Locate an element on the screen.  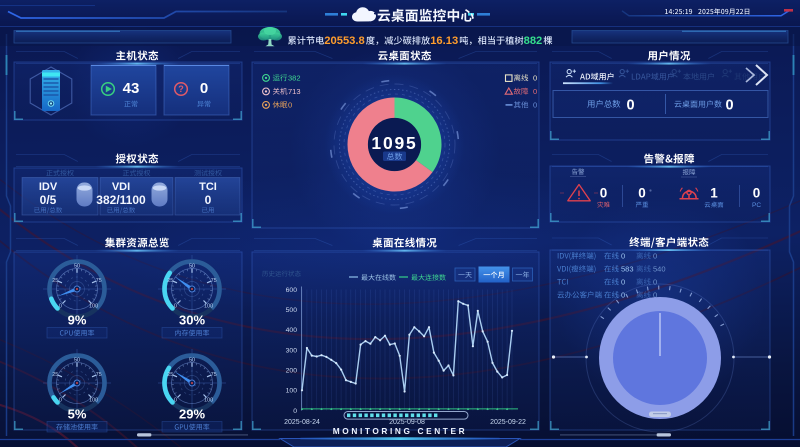
svg-text: 29% is located at coordinates (192, 414).